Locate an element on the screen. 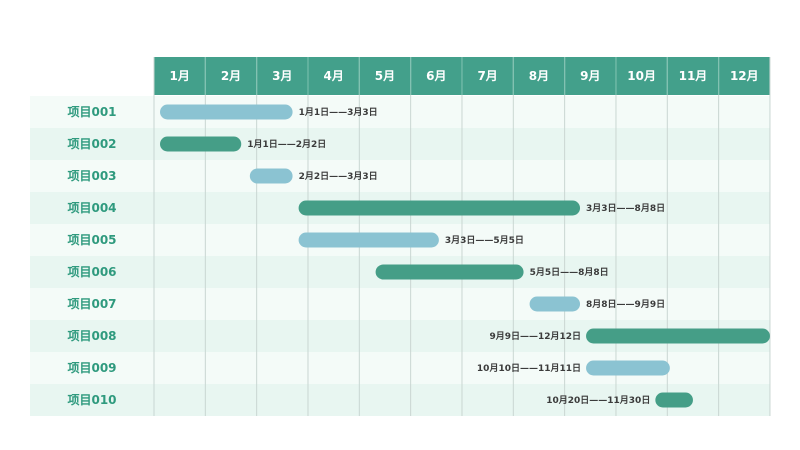  month-label: 3月 is located at coordinates (282, 76).